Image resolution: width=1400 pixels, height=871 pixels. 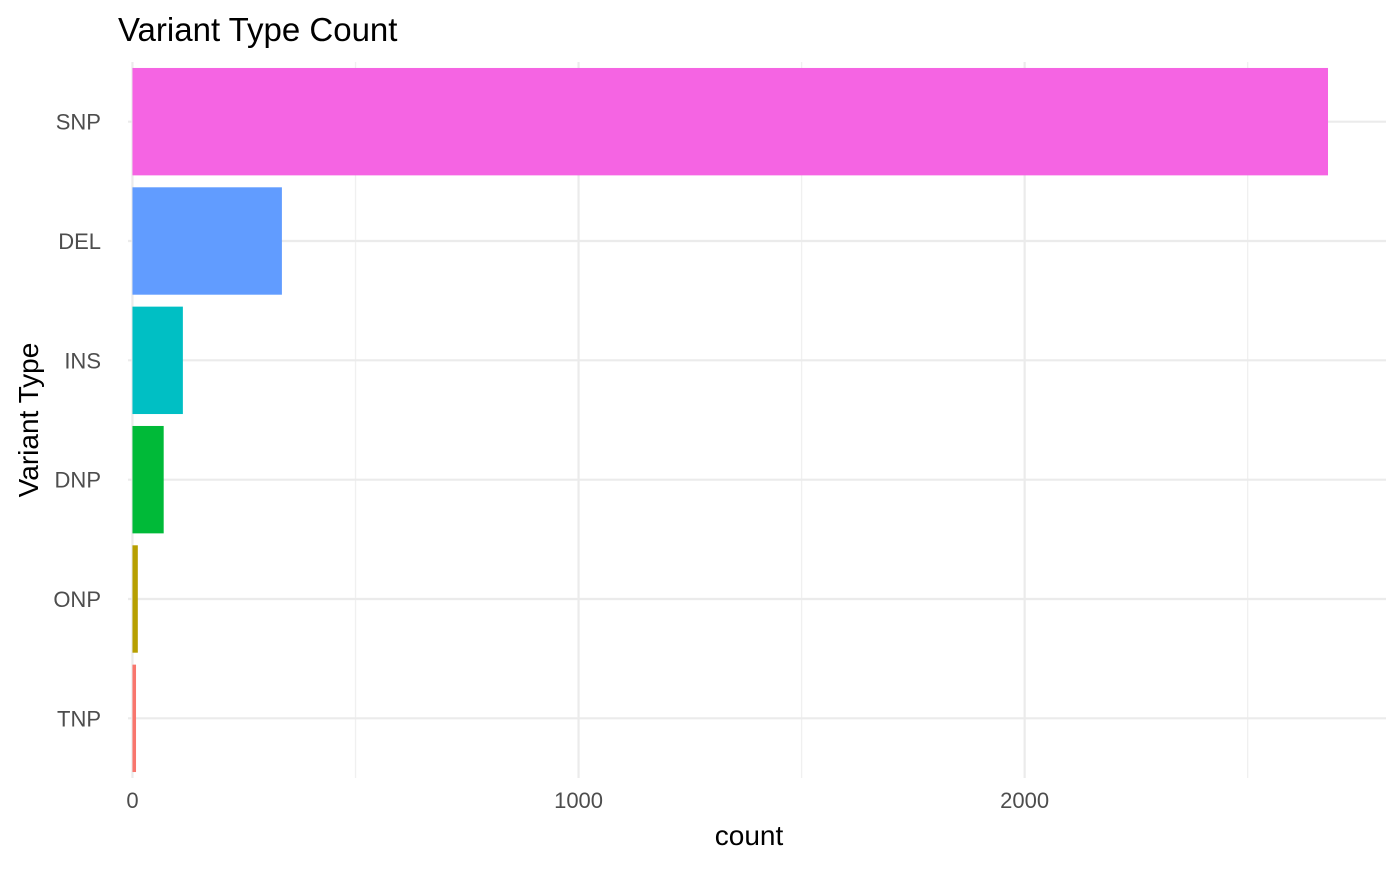 I want to click on bar-onp, so click(x=135, y=599).